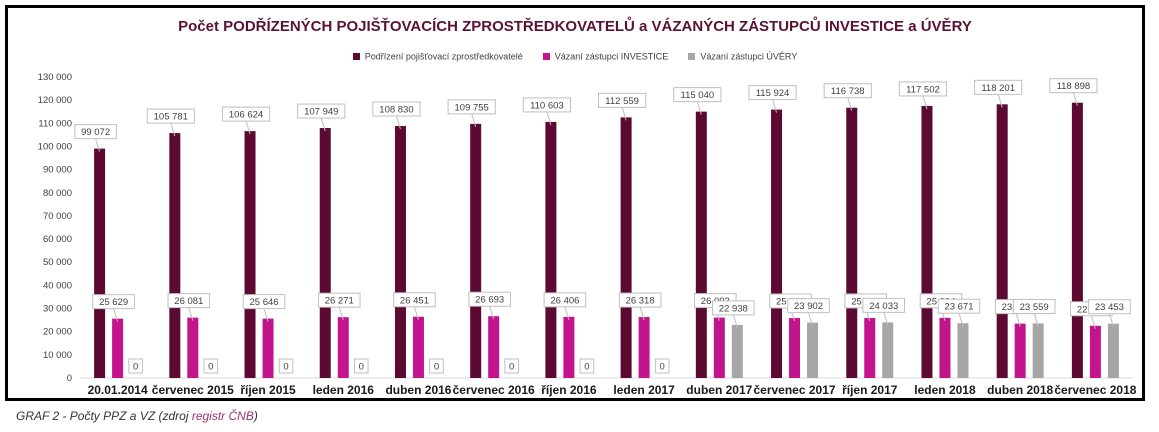  I want to click on x-category-label: říjen 2015, so click(268, 390).